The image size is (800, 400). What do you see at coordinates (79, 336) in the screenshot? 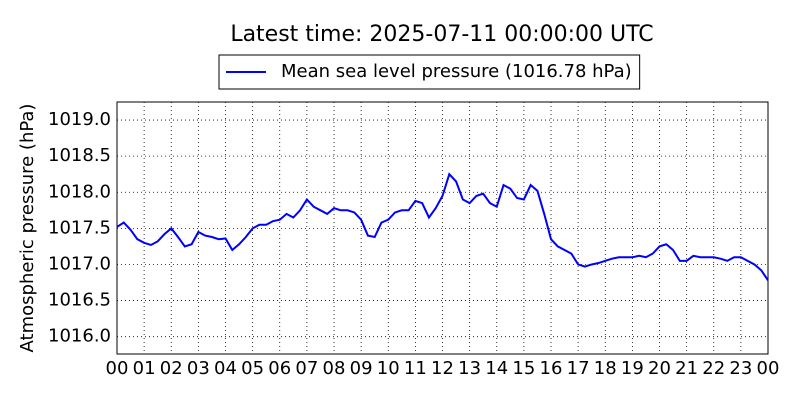
I see `y-tick-label: 1016.0` at bounding box center [79, 336].